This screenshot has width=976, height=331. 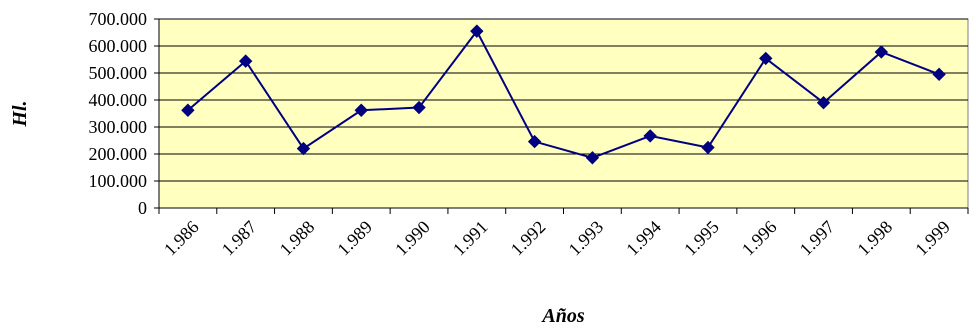 I want to click on y-tick-label: 100.000, so click(x=118, y=181).